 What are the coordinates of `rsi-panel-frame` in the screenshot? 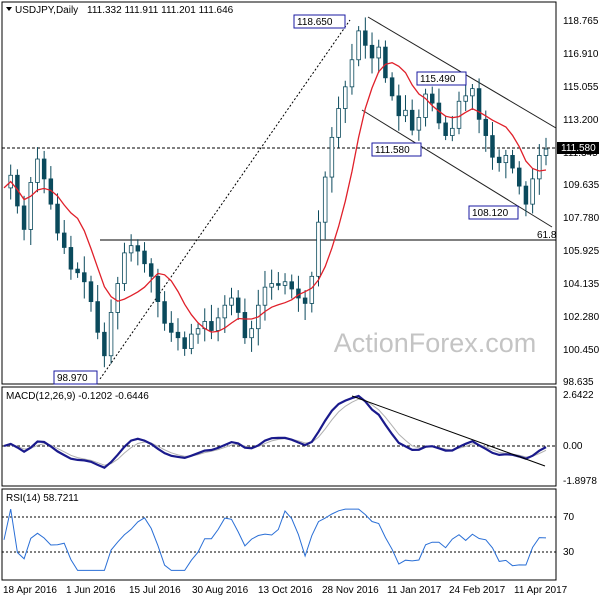 It's located at (279, 534).